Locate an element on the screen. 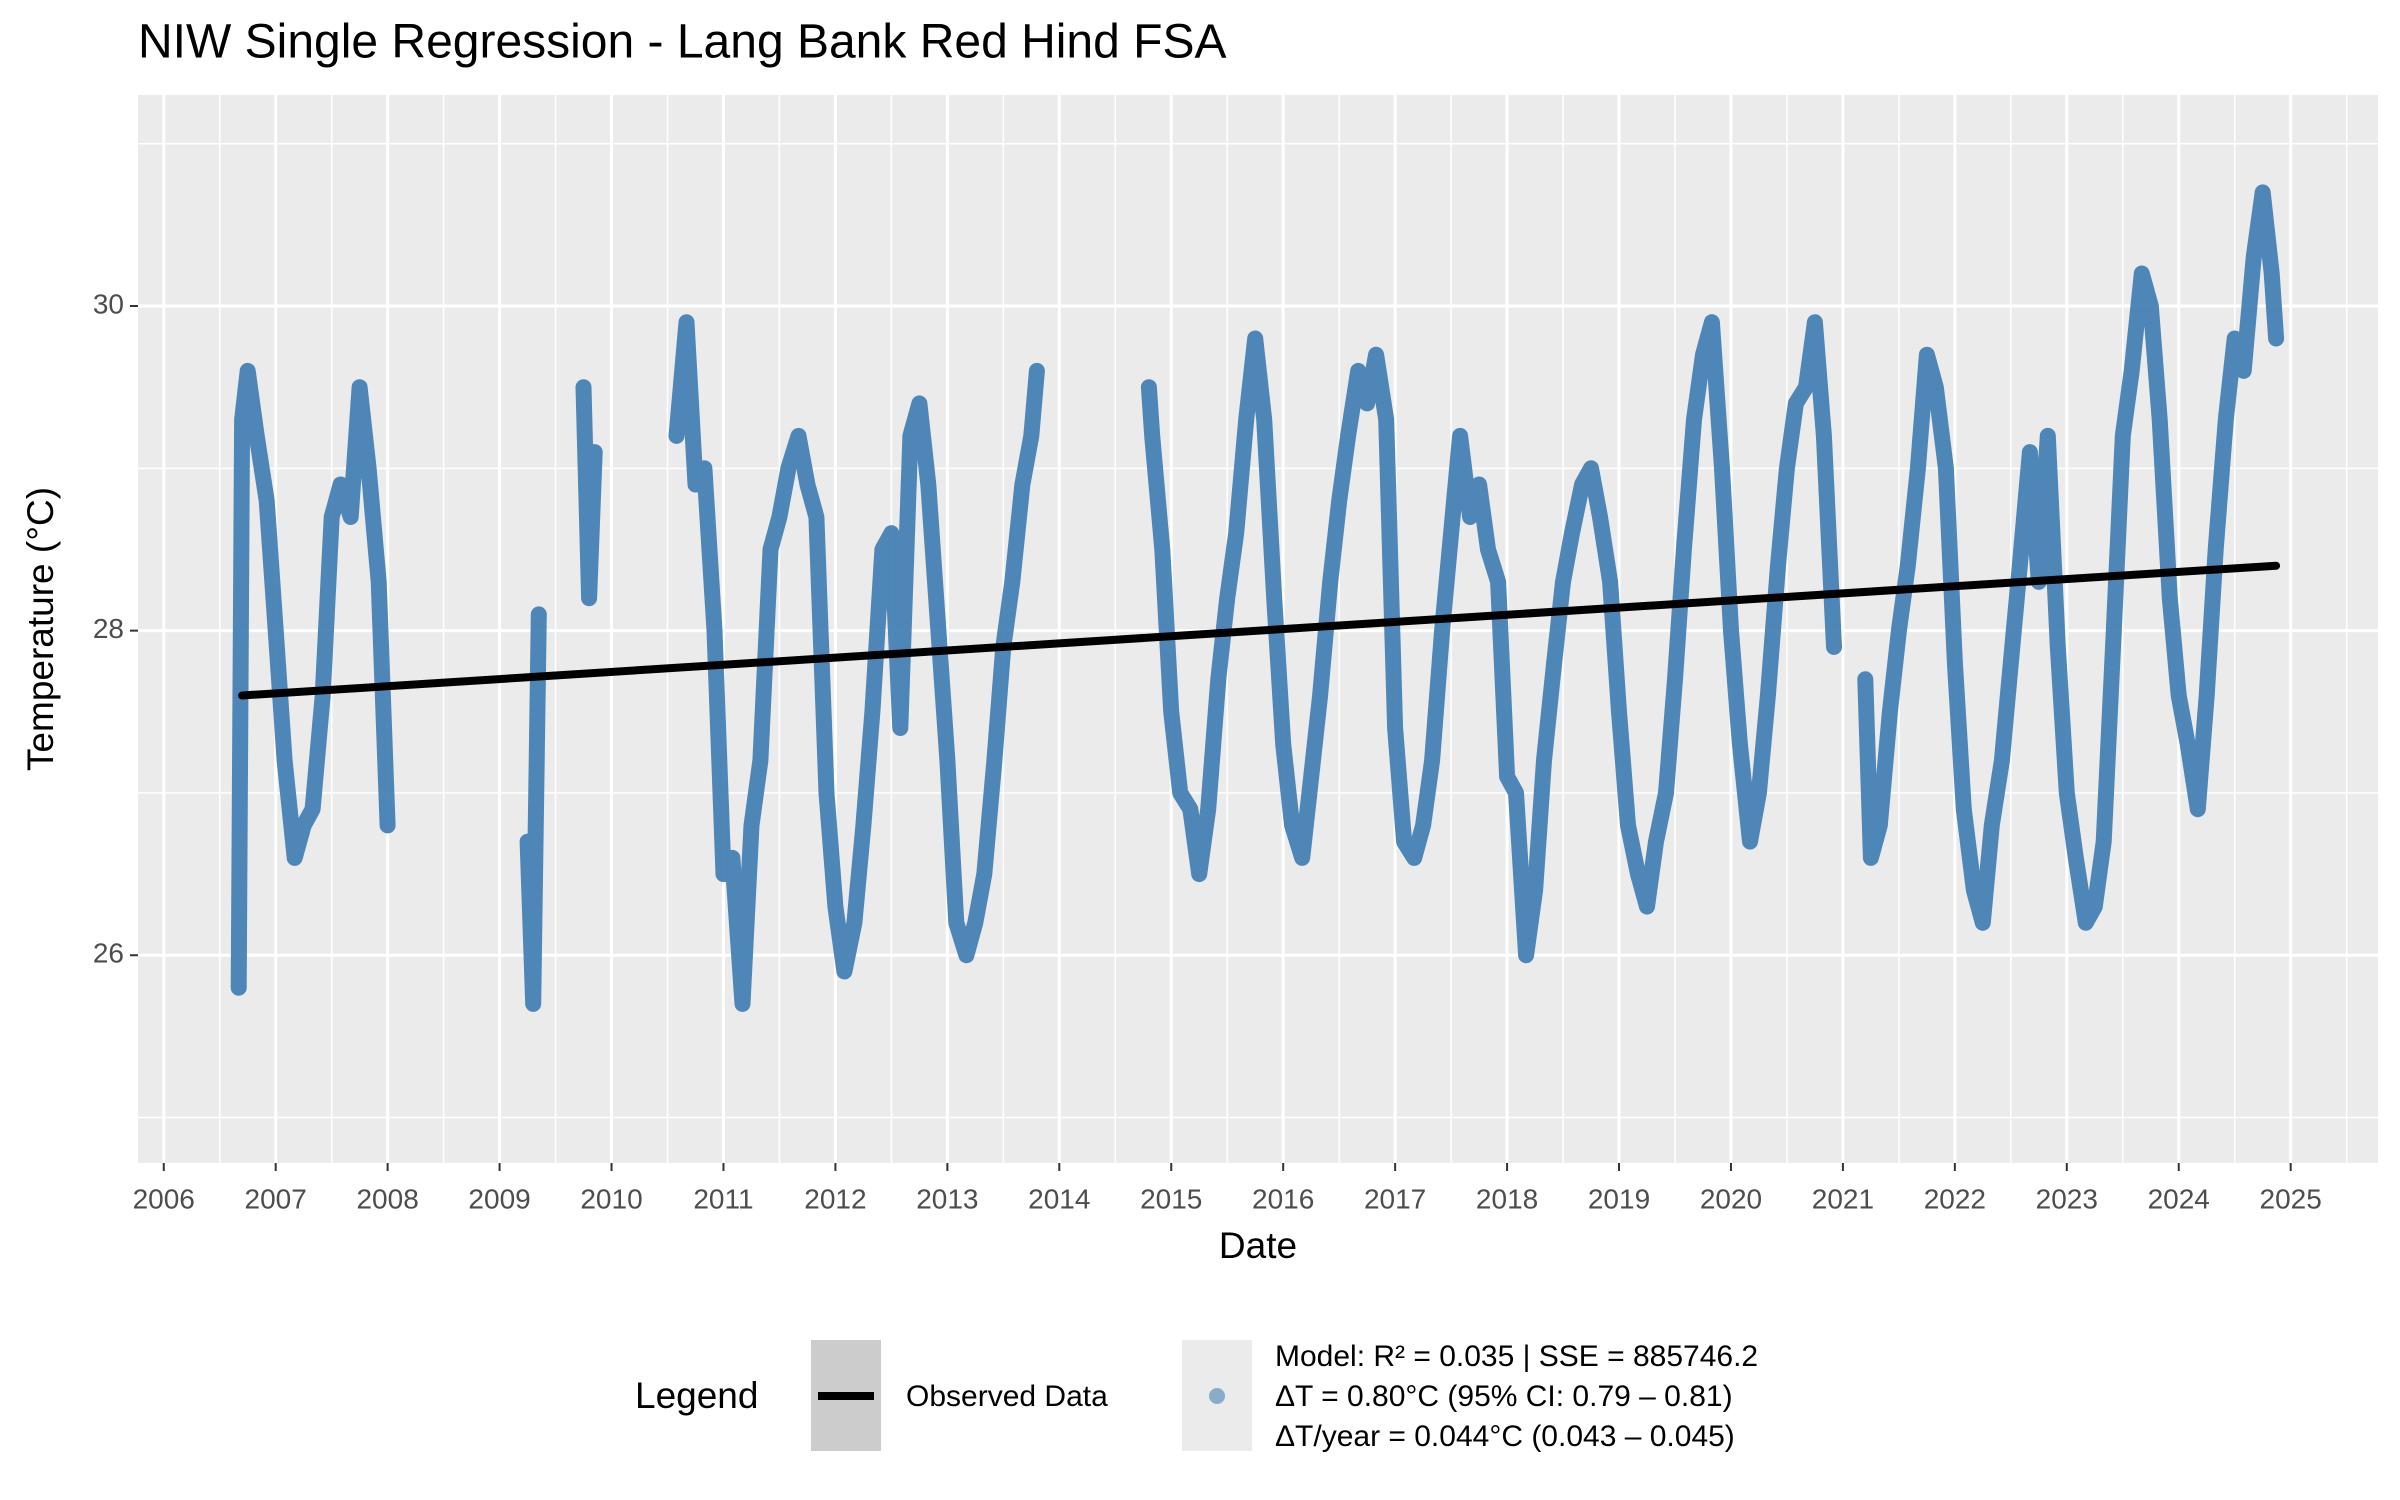  x-tick-label: 2020 is located at coordinates (1731, 1198).